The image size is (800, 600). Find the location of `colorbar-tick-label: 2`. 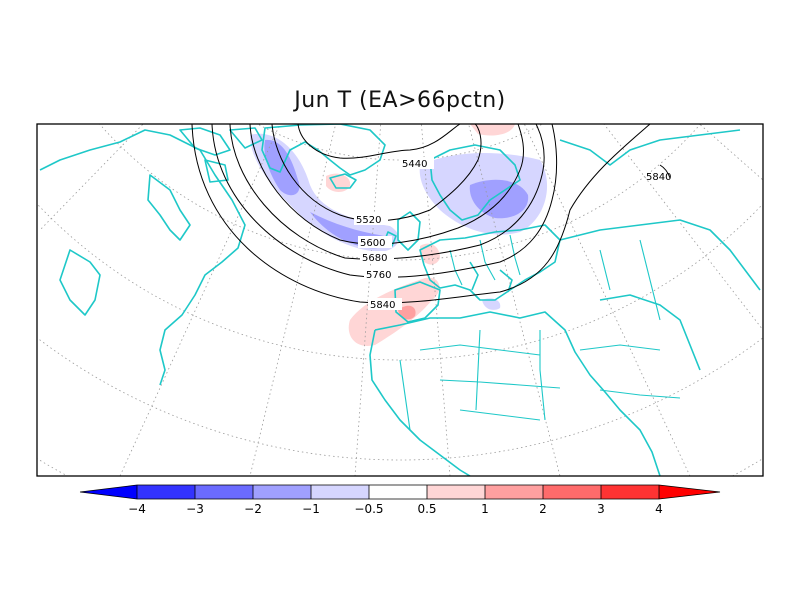

colorbar-tick-label: 2 is located at coordinates (543, 509).